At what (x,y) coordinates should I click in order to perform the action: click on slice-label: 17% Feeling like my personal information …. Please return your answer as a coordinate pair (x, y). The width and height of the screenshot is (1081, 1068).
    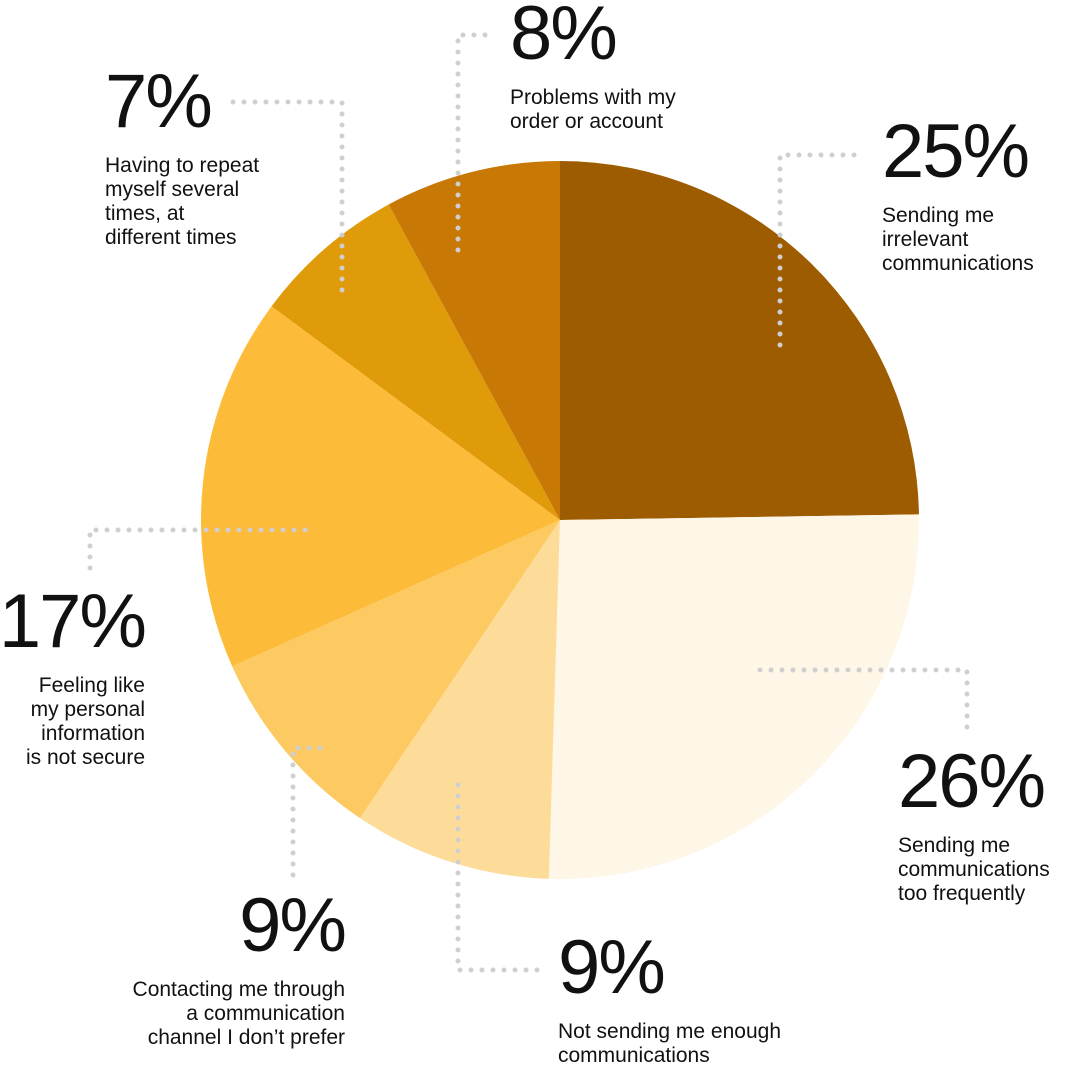
    Looking at the image, I should click on (73, 674).